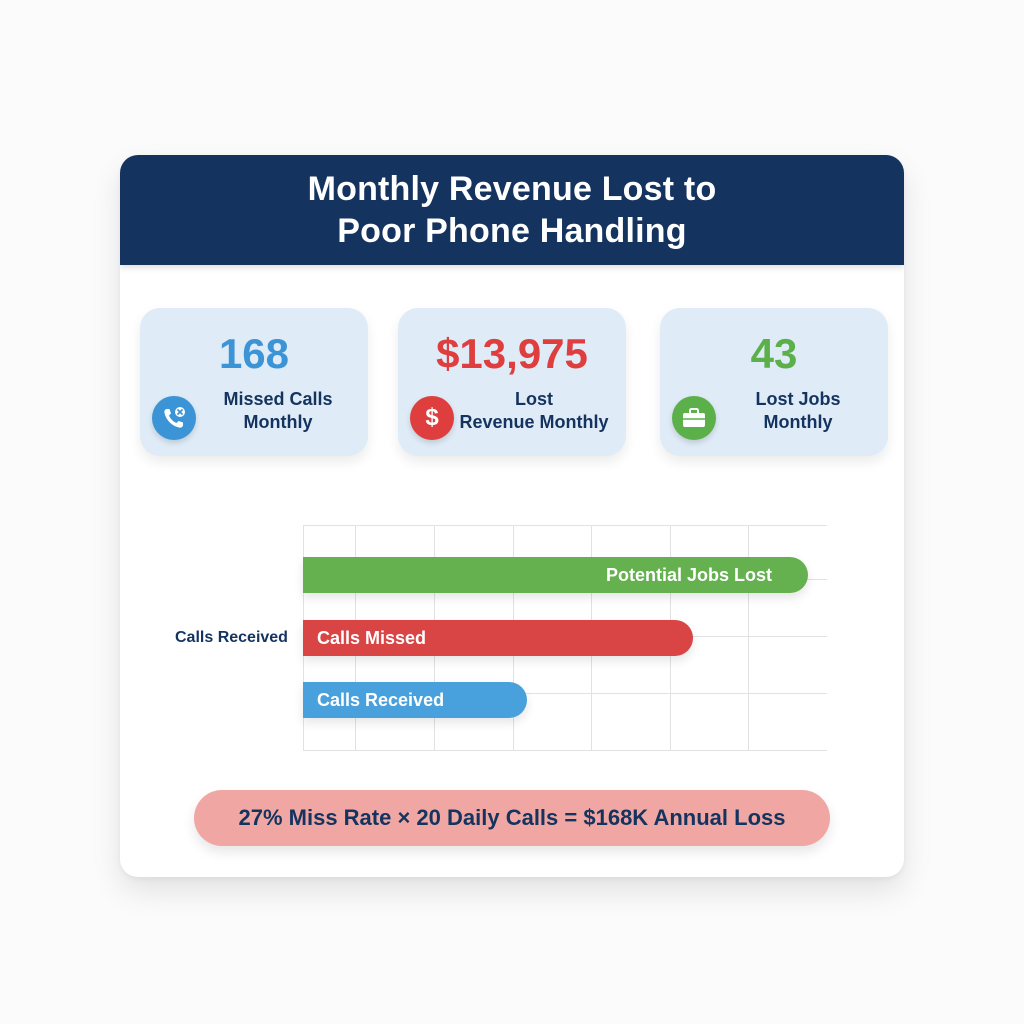 The width and height of the screenshot is (1024, 1024). I want to click on page-title-line2: Poor Phone Handling, so click(512, 231).